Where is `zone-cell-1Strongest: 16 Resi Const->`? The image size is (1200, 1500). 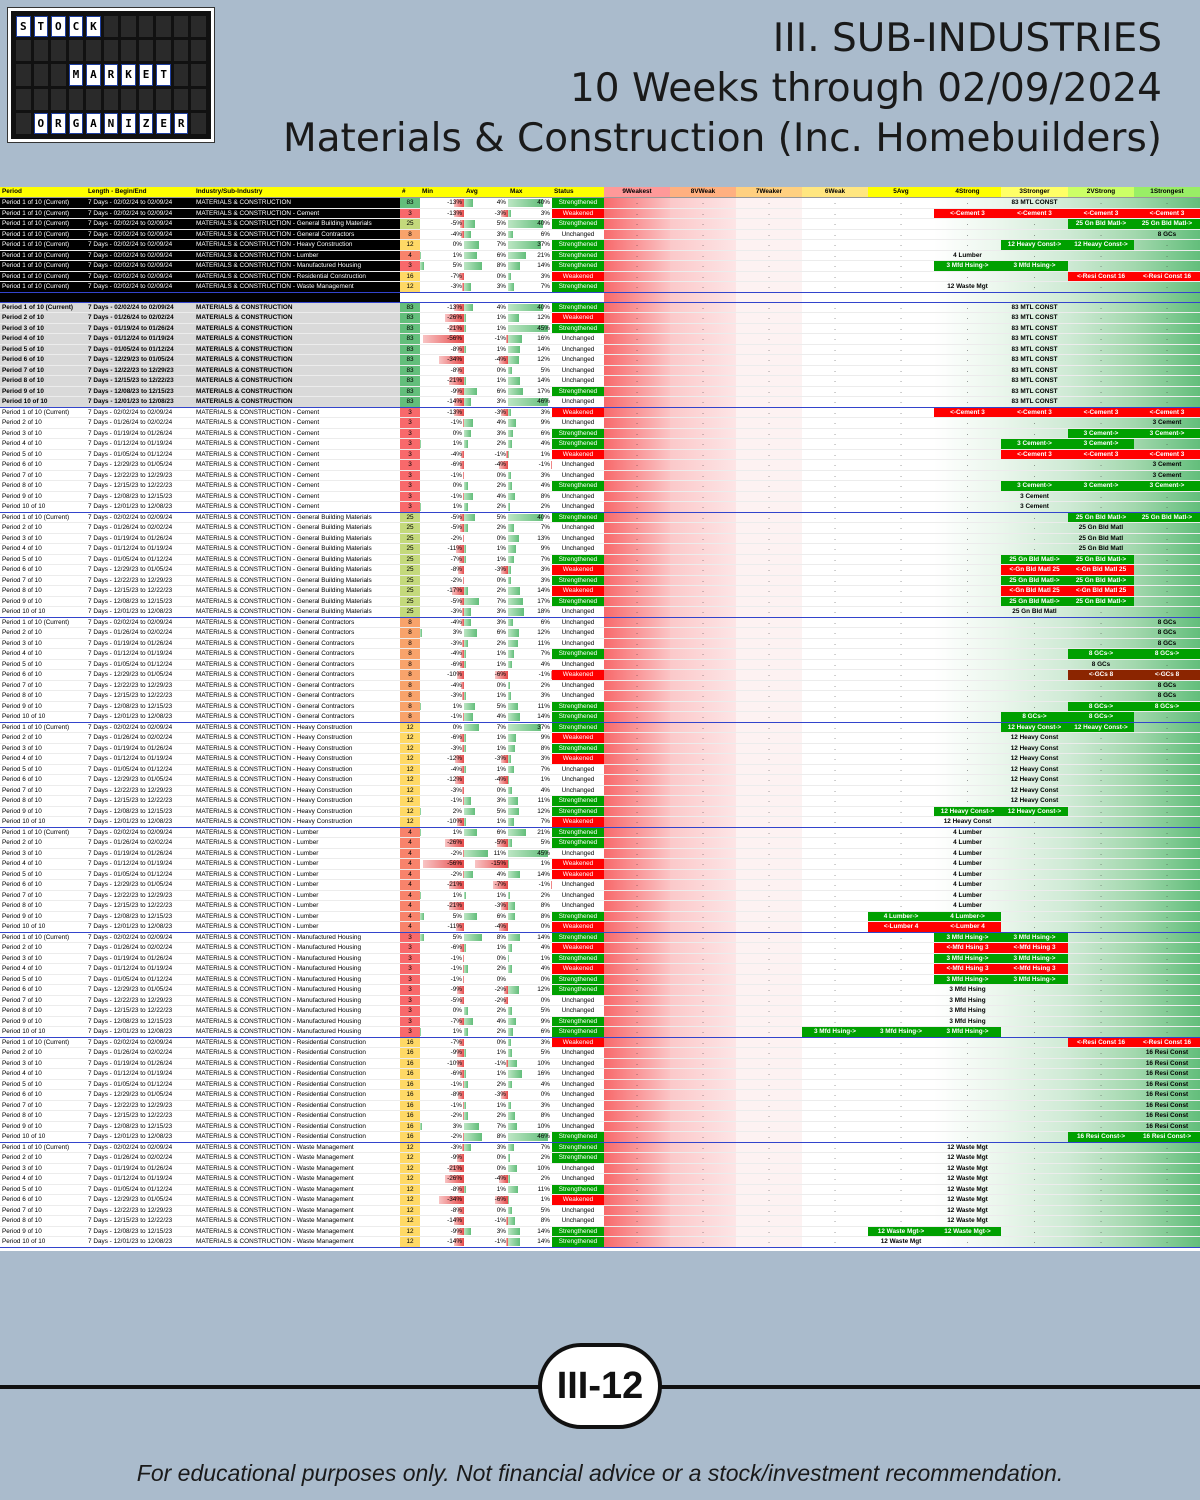 zone-cell-1Strongest: 16 Resi Const-> is located at coordinates (1167, 1137).